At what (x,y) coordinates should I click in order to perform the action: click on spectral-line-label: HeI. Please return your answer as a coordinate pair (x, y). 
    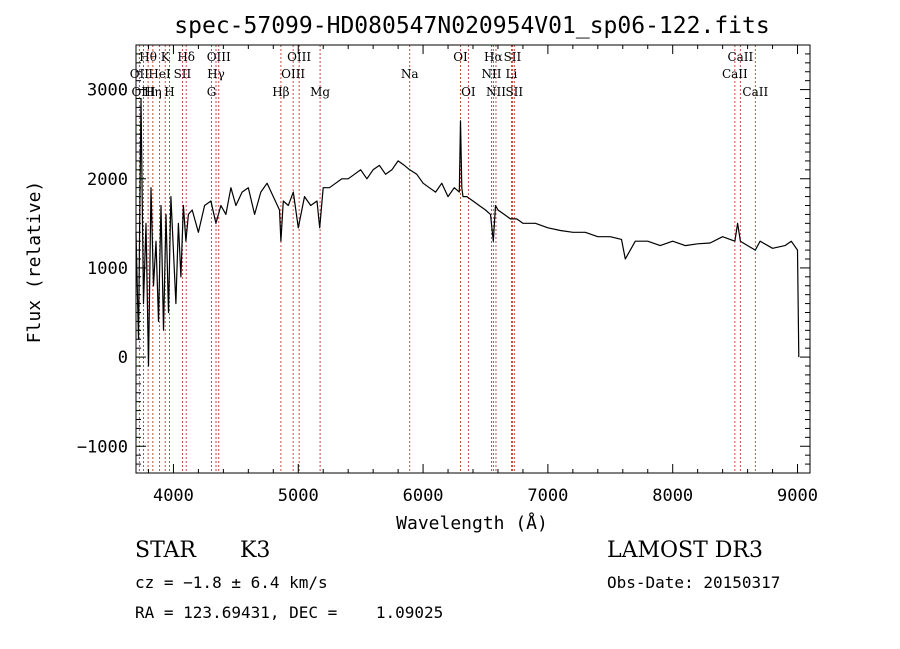
    Looking at the image, I should click on (159, 74).